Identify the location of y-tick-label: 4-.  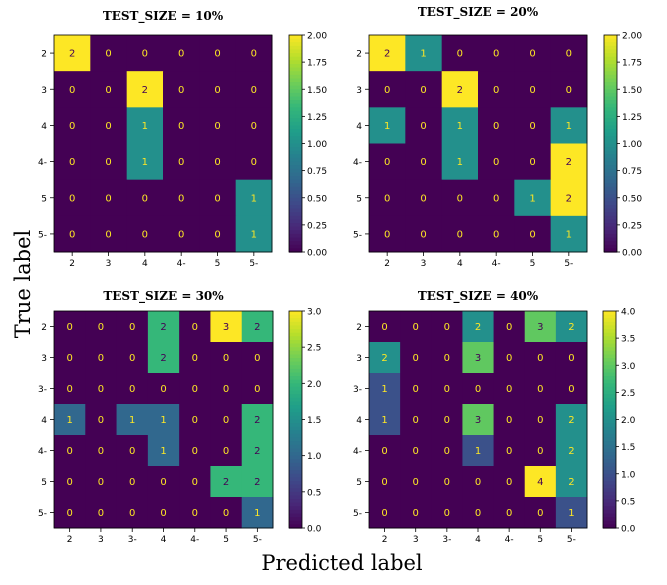
(42, 452).